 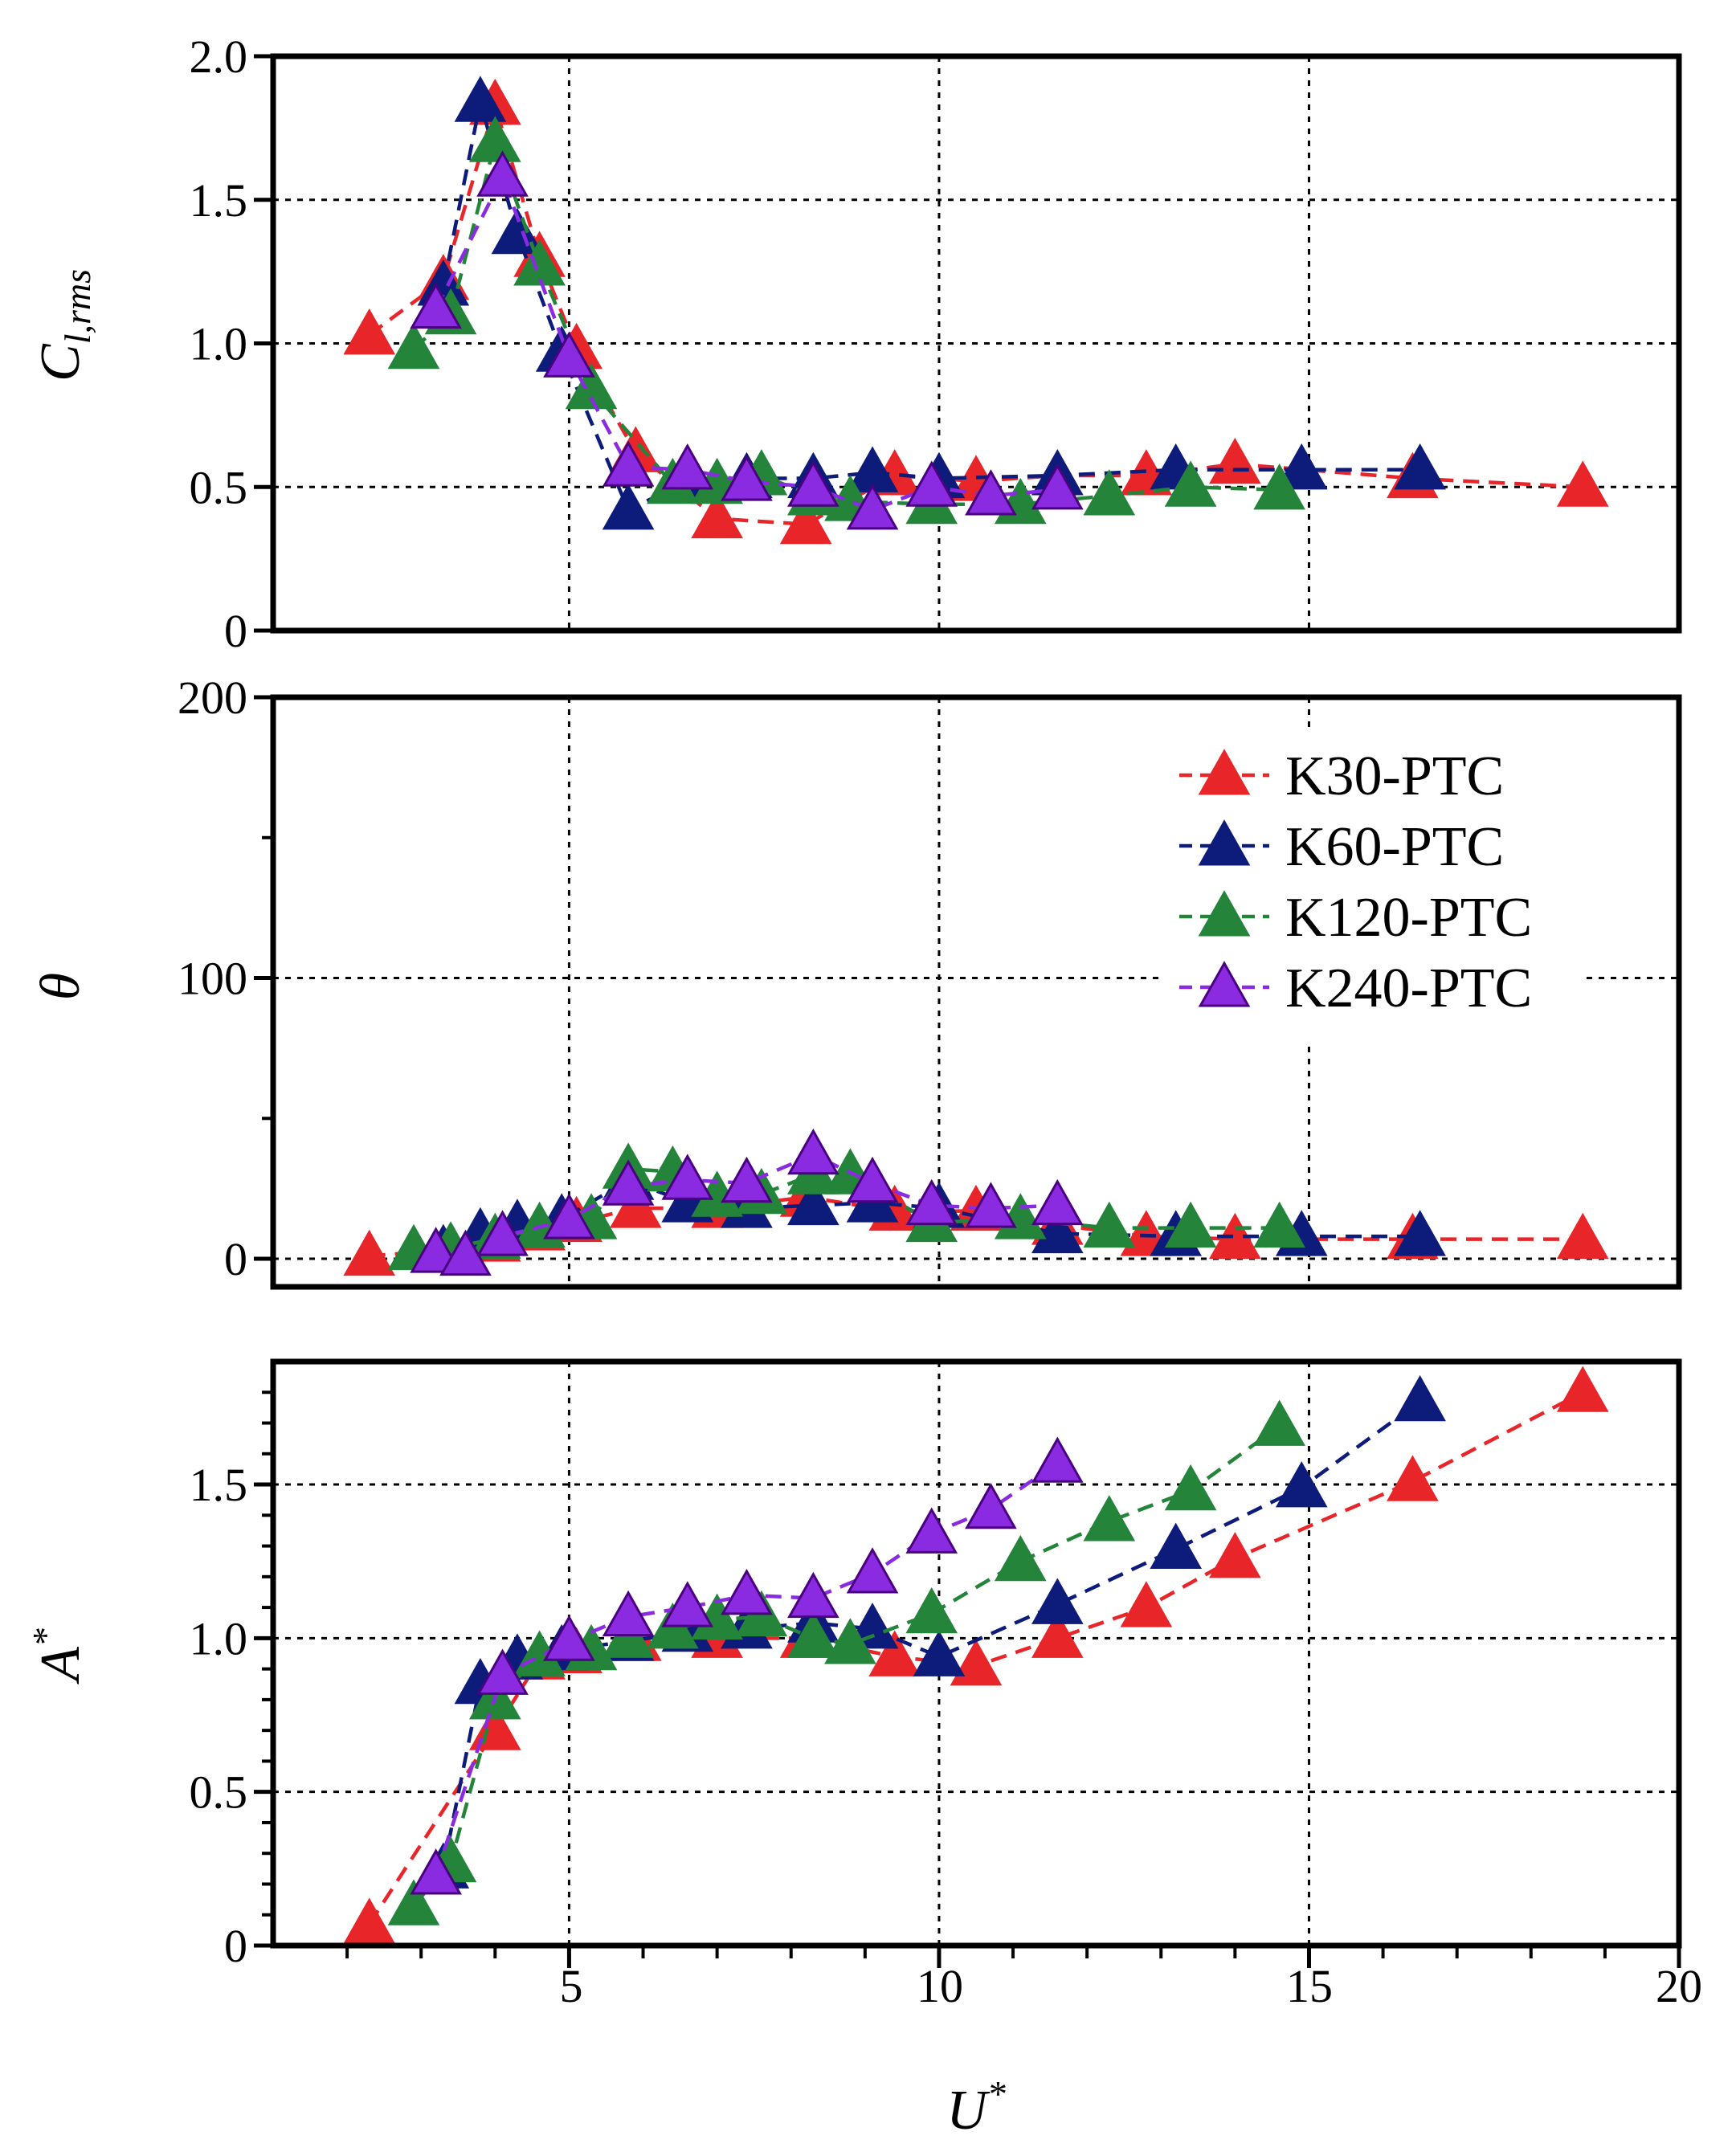 I want to click on amplitude-label-main: A, so click(x=61, y=1665).